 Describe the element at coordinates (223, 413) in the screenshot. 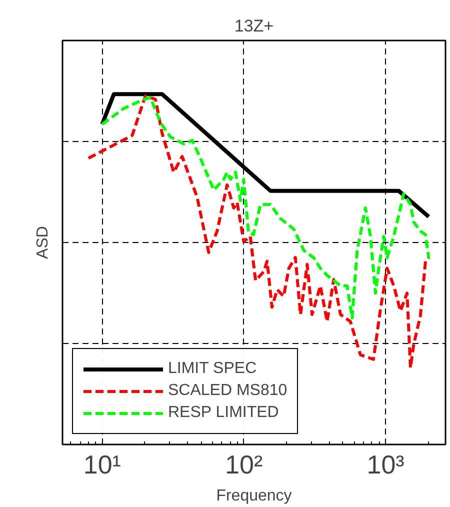

I see `legend-label: RESP LIMITED` at that location.